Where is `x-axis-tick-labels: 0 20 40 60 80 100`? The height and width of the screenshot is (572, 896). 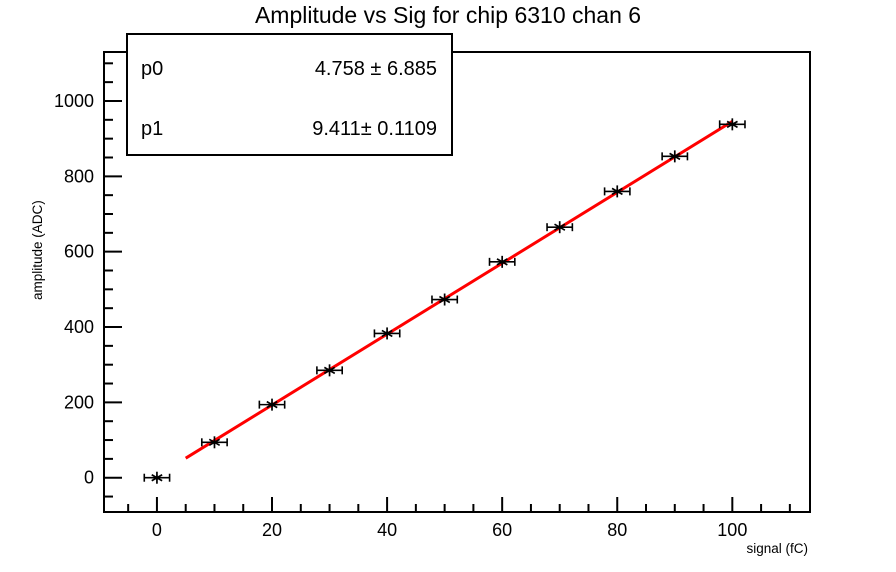 x-axis-tick-labels: 0 20 40 60 80 100 is located at coordinates (449, 530).